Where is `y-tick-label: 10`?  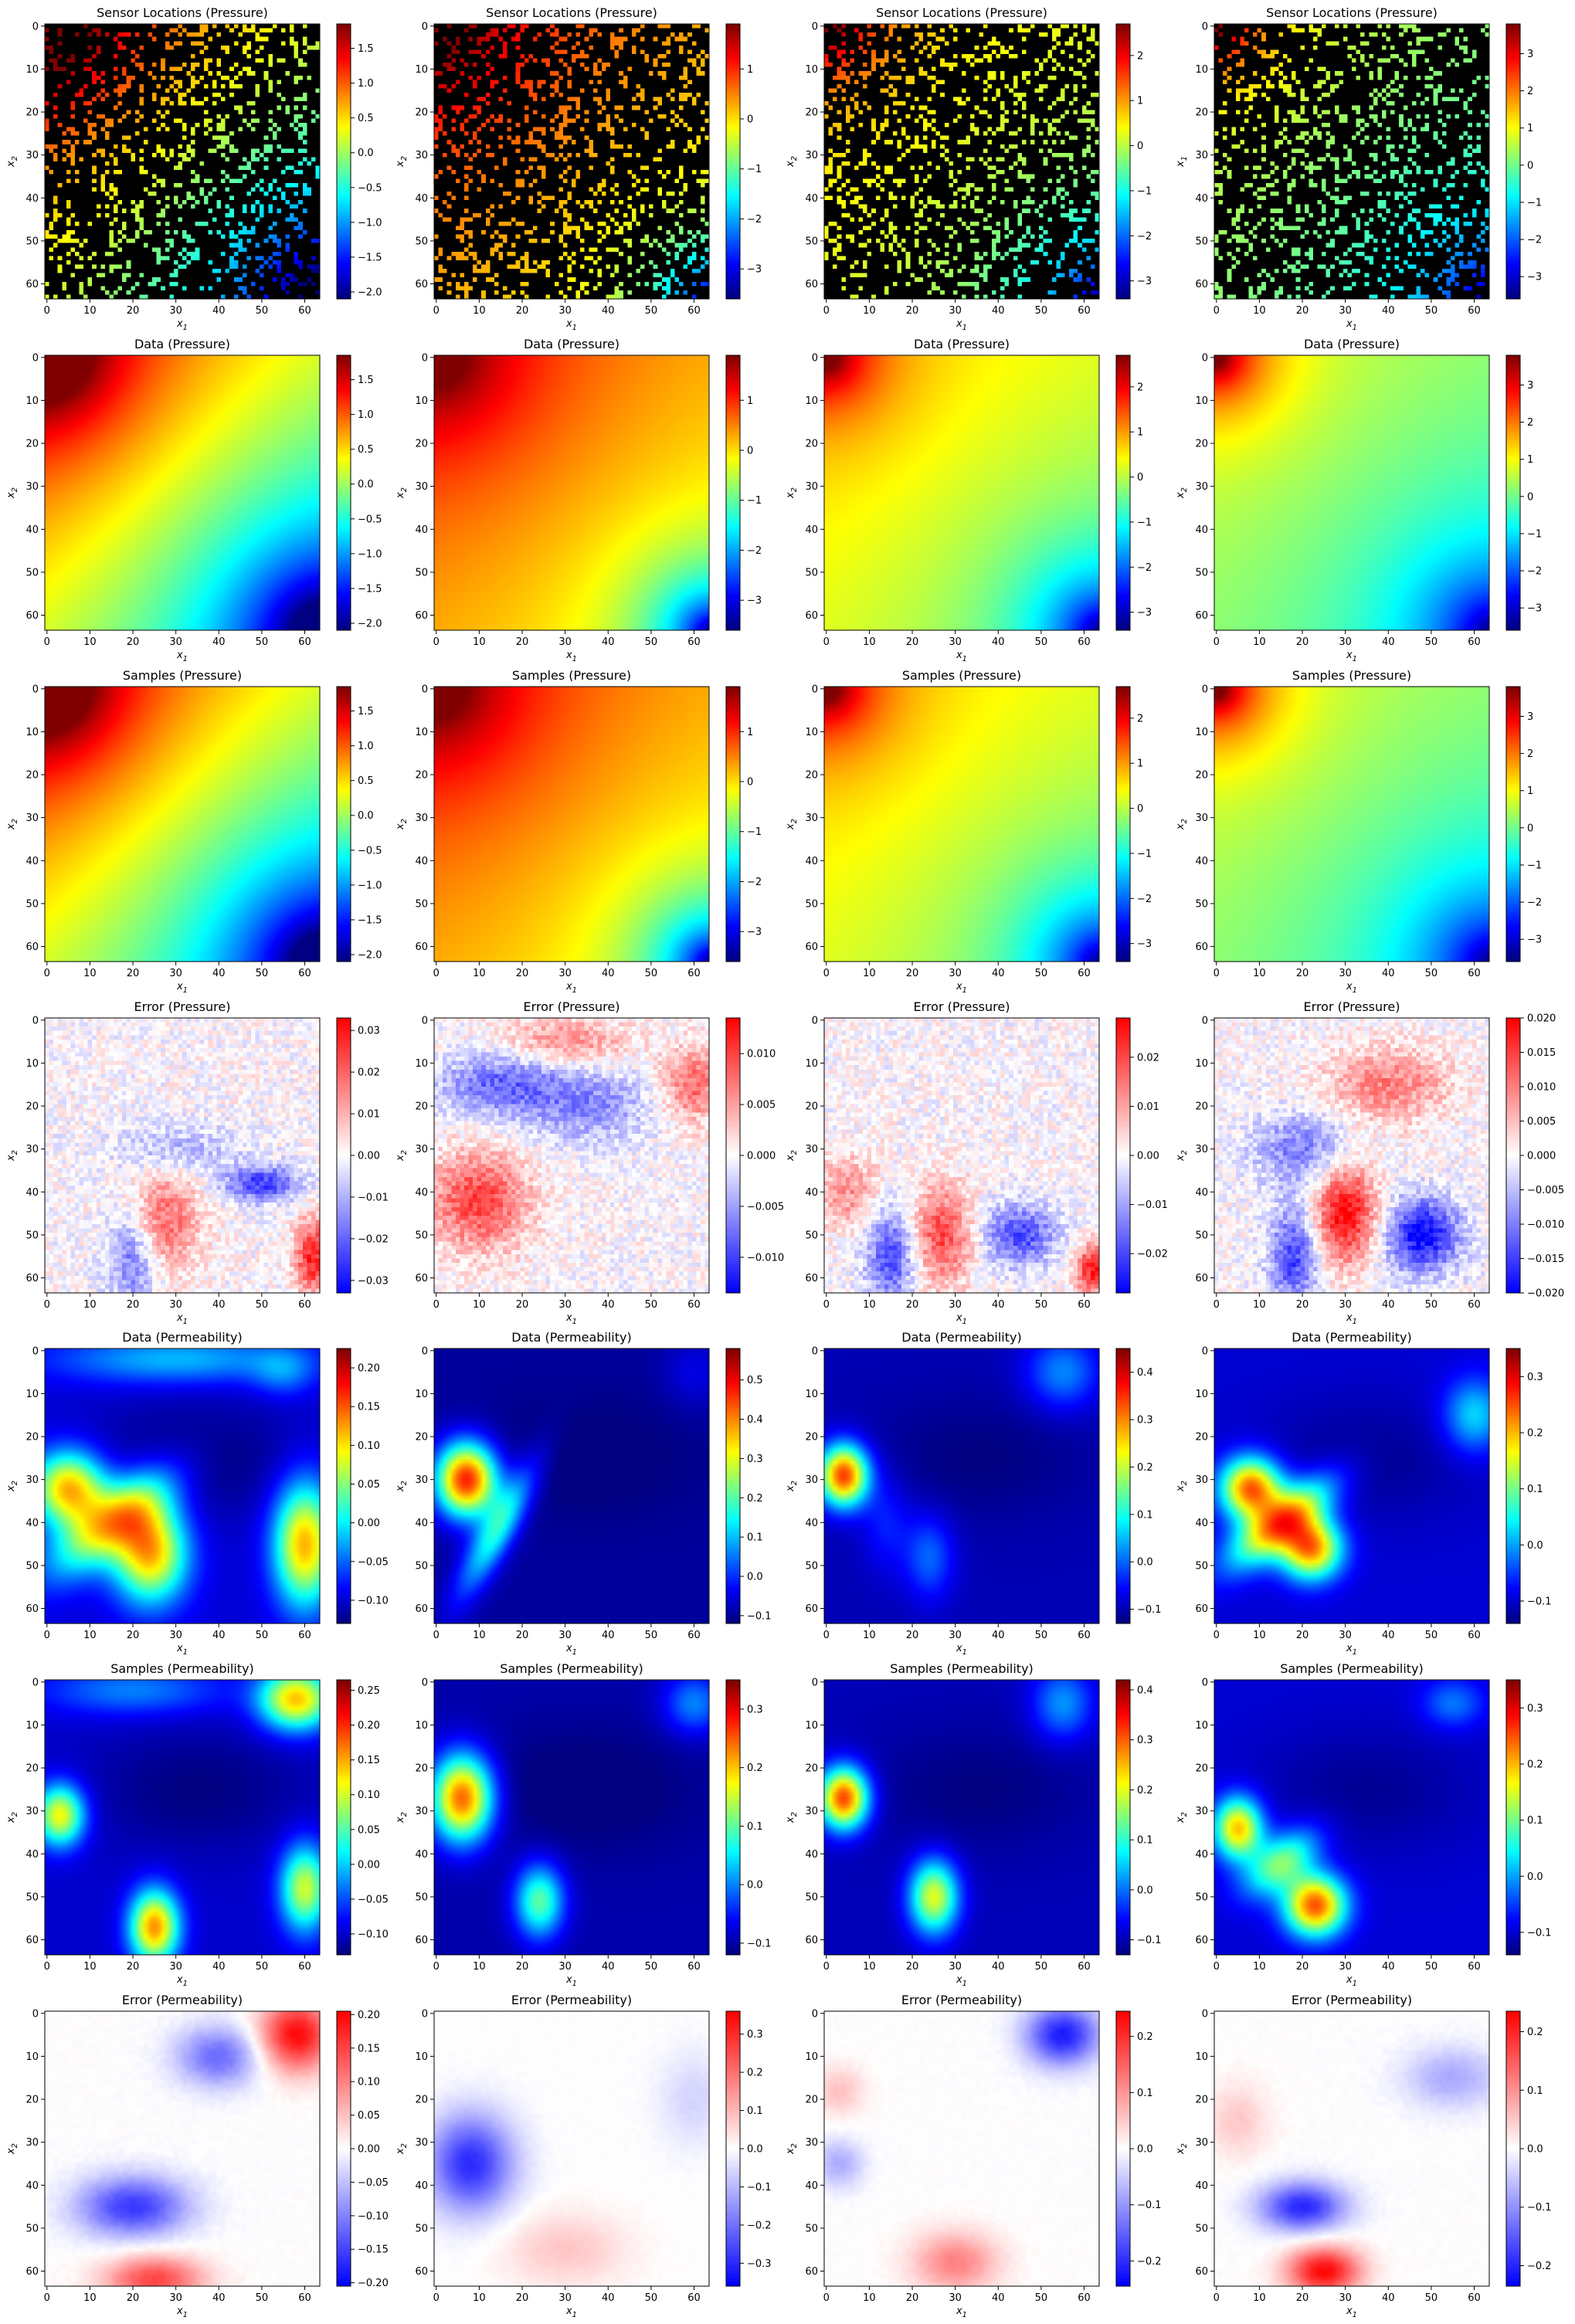
y-tick-label: 10 is located at coordinates (422, 70).